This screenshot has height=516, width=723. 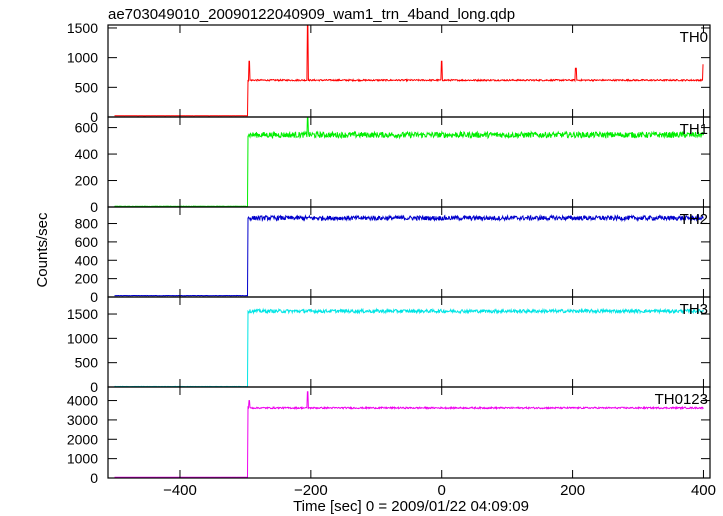 I want to click on series-line-th0, so click(x=409, y=70).